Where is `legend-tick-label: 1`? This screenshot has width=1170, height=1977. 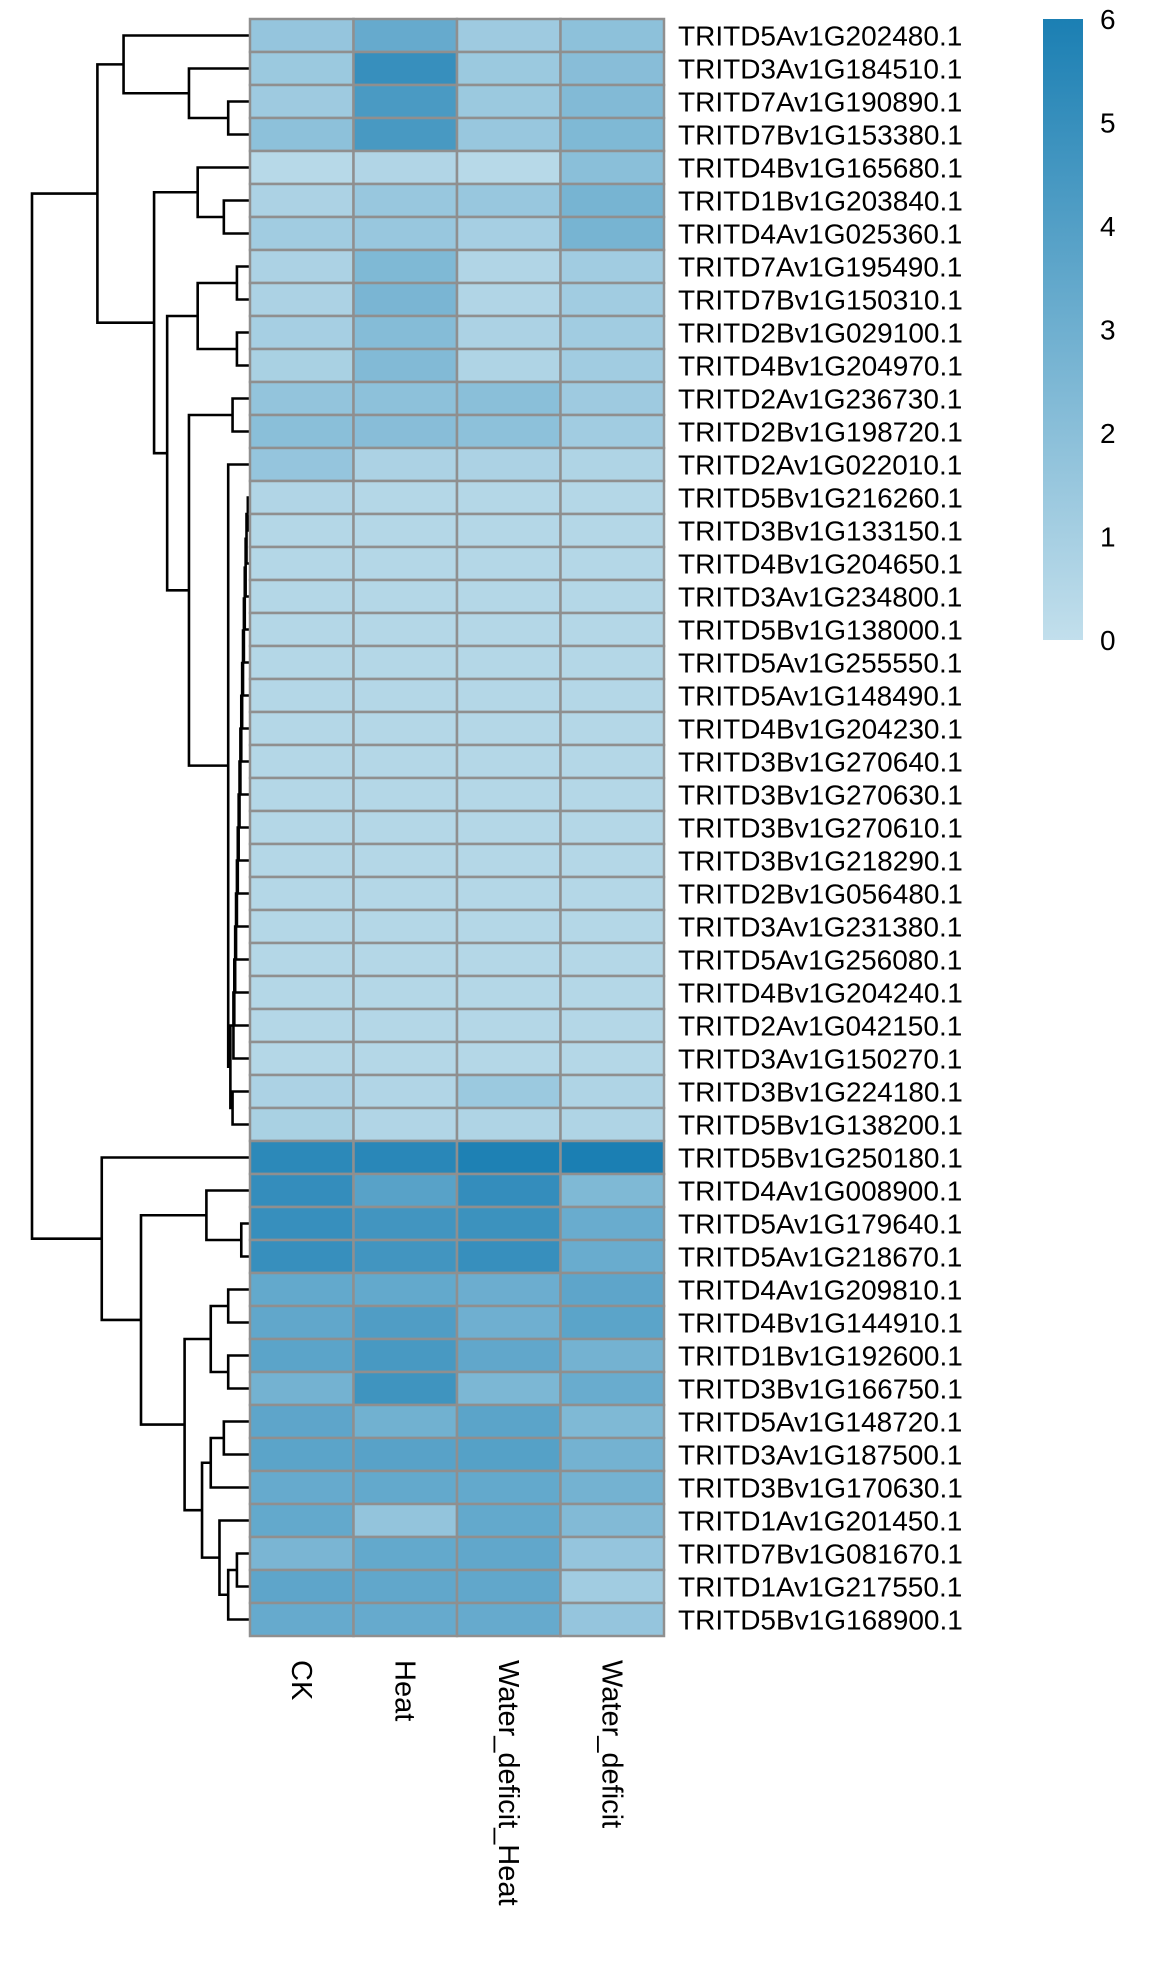 legend-tick-label: 1 is located at coordinates (1108, 537).